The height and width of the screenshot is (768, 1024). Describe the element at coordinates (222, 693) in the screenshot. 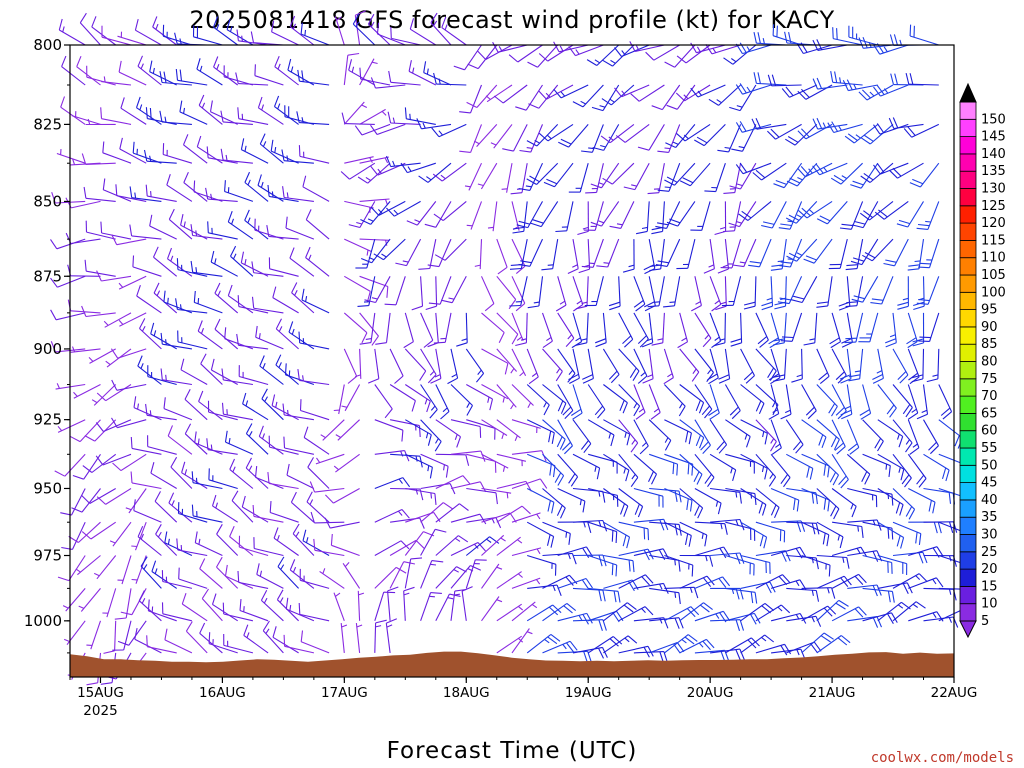

I see `x-tick-label: 16AUG` at that location.